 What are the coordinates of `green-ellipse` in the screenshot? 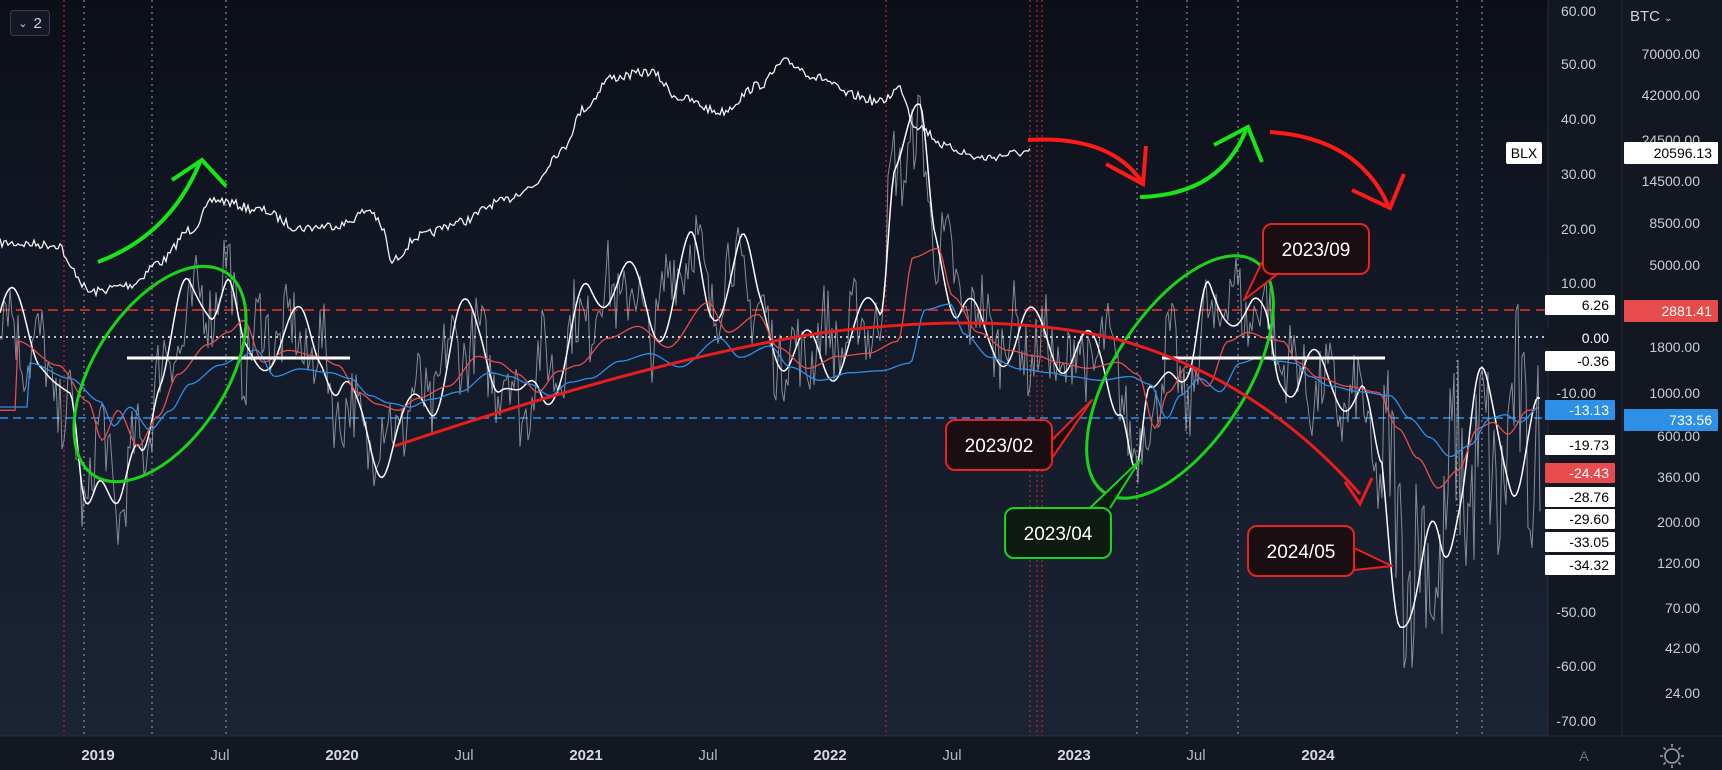 It's located at (160, 374).